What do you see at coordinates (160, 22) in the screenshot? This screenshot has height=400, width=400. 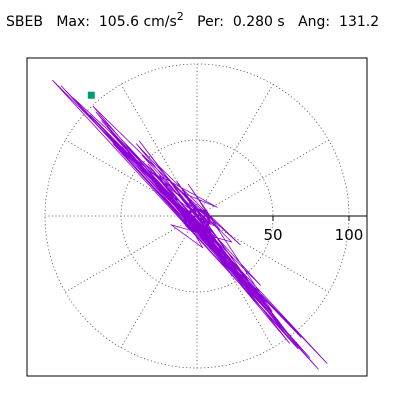 I see `max-units: cm/s` at bounding box center [160, 22].